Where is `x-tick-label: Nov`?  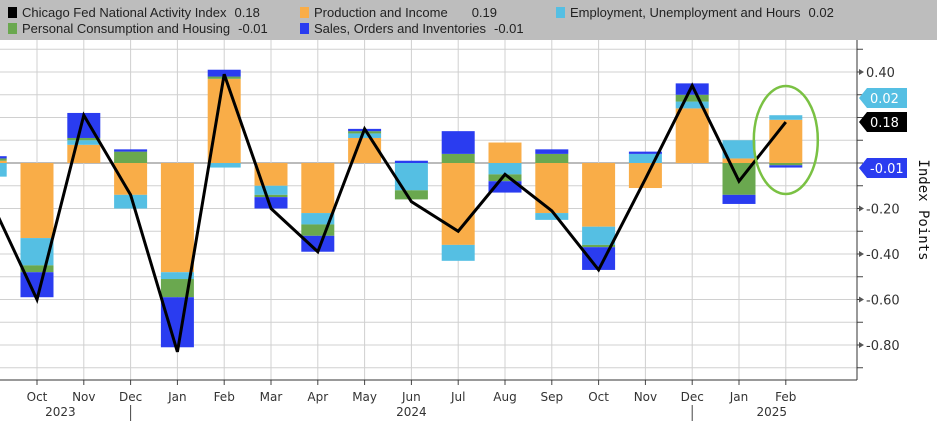
x-tick-label: Nov is located at coordinates (83, 397).